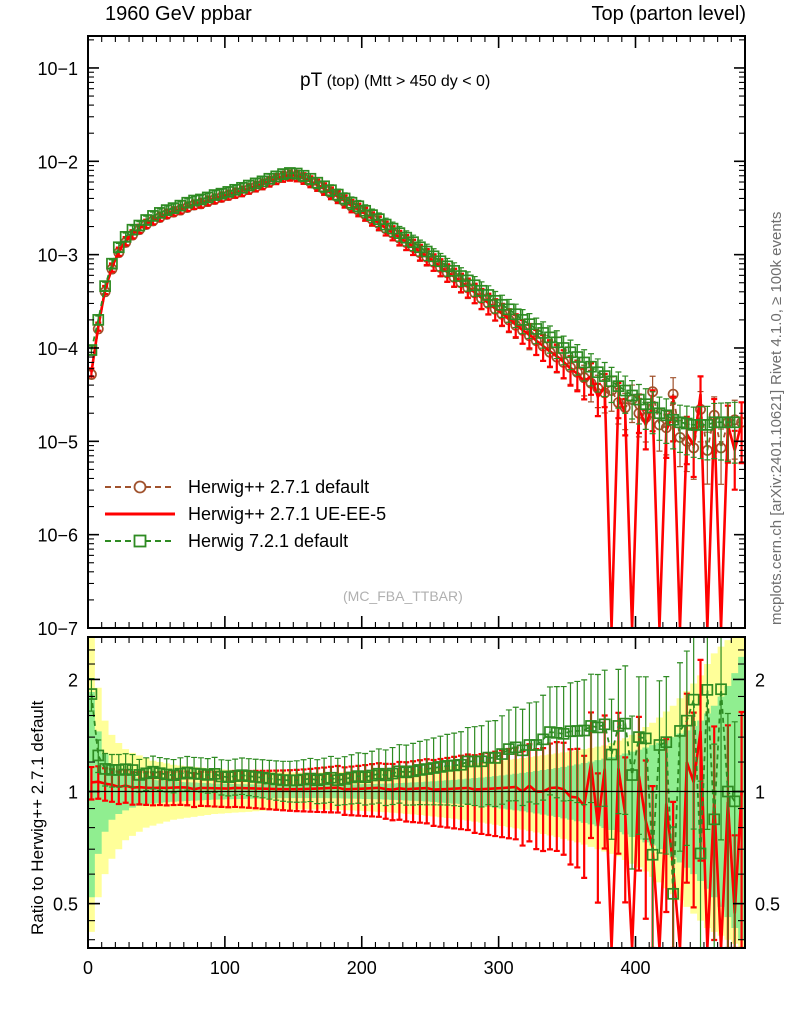  Describe the element at coordinates (268, 541) in the screenshot. I see `legend-label: Herwig 7.2.1 default` at that location.